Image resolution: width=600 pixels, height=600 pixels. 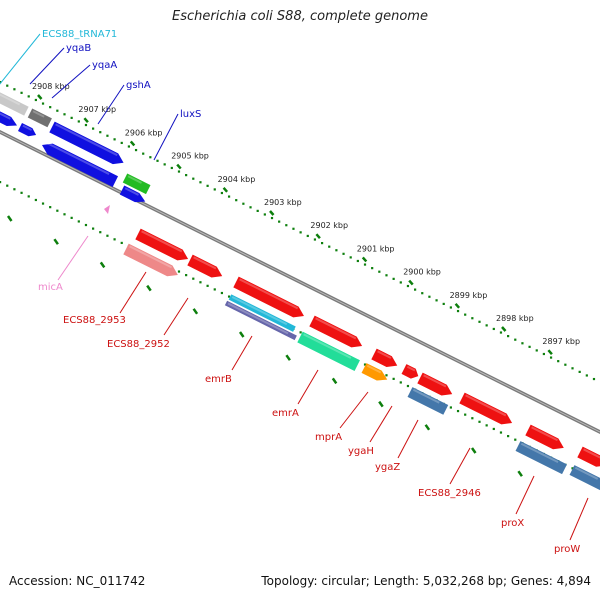 What do you see at coordinates (567, 549) in the screenshot?
I see `gene-label: proW` at bounding box center [567, 549].